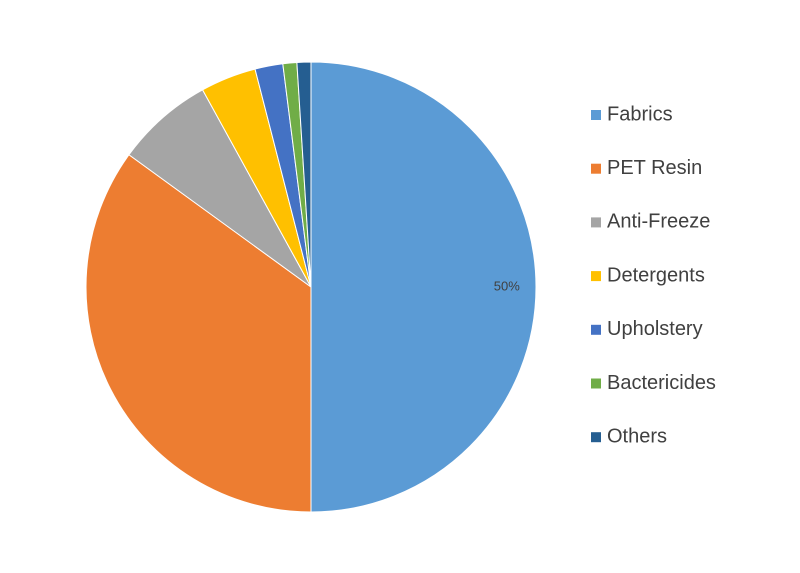  Describe the element at coordinates (304, 174) in the screenshot. I see `pie-slice` at that location.